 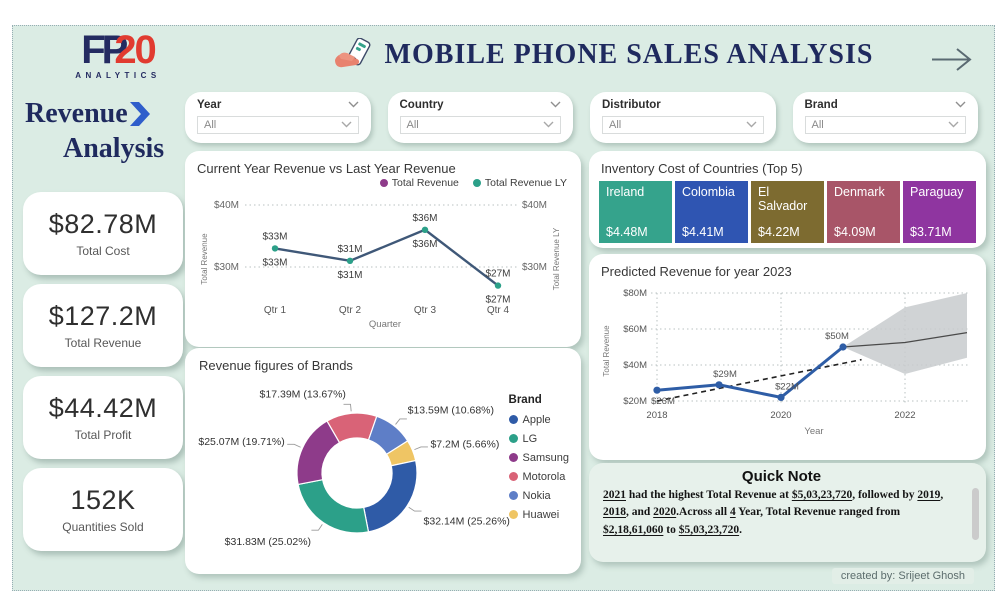 I want to click on svg-text: $40M, so click(x=534, y=205).